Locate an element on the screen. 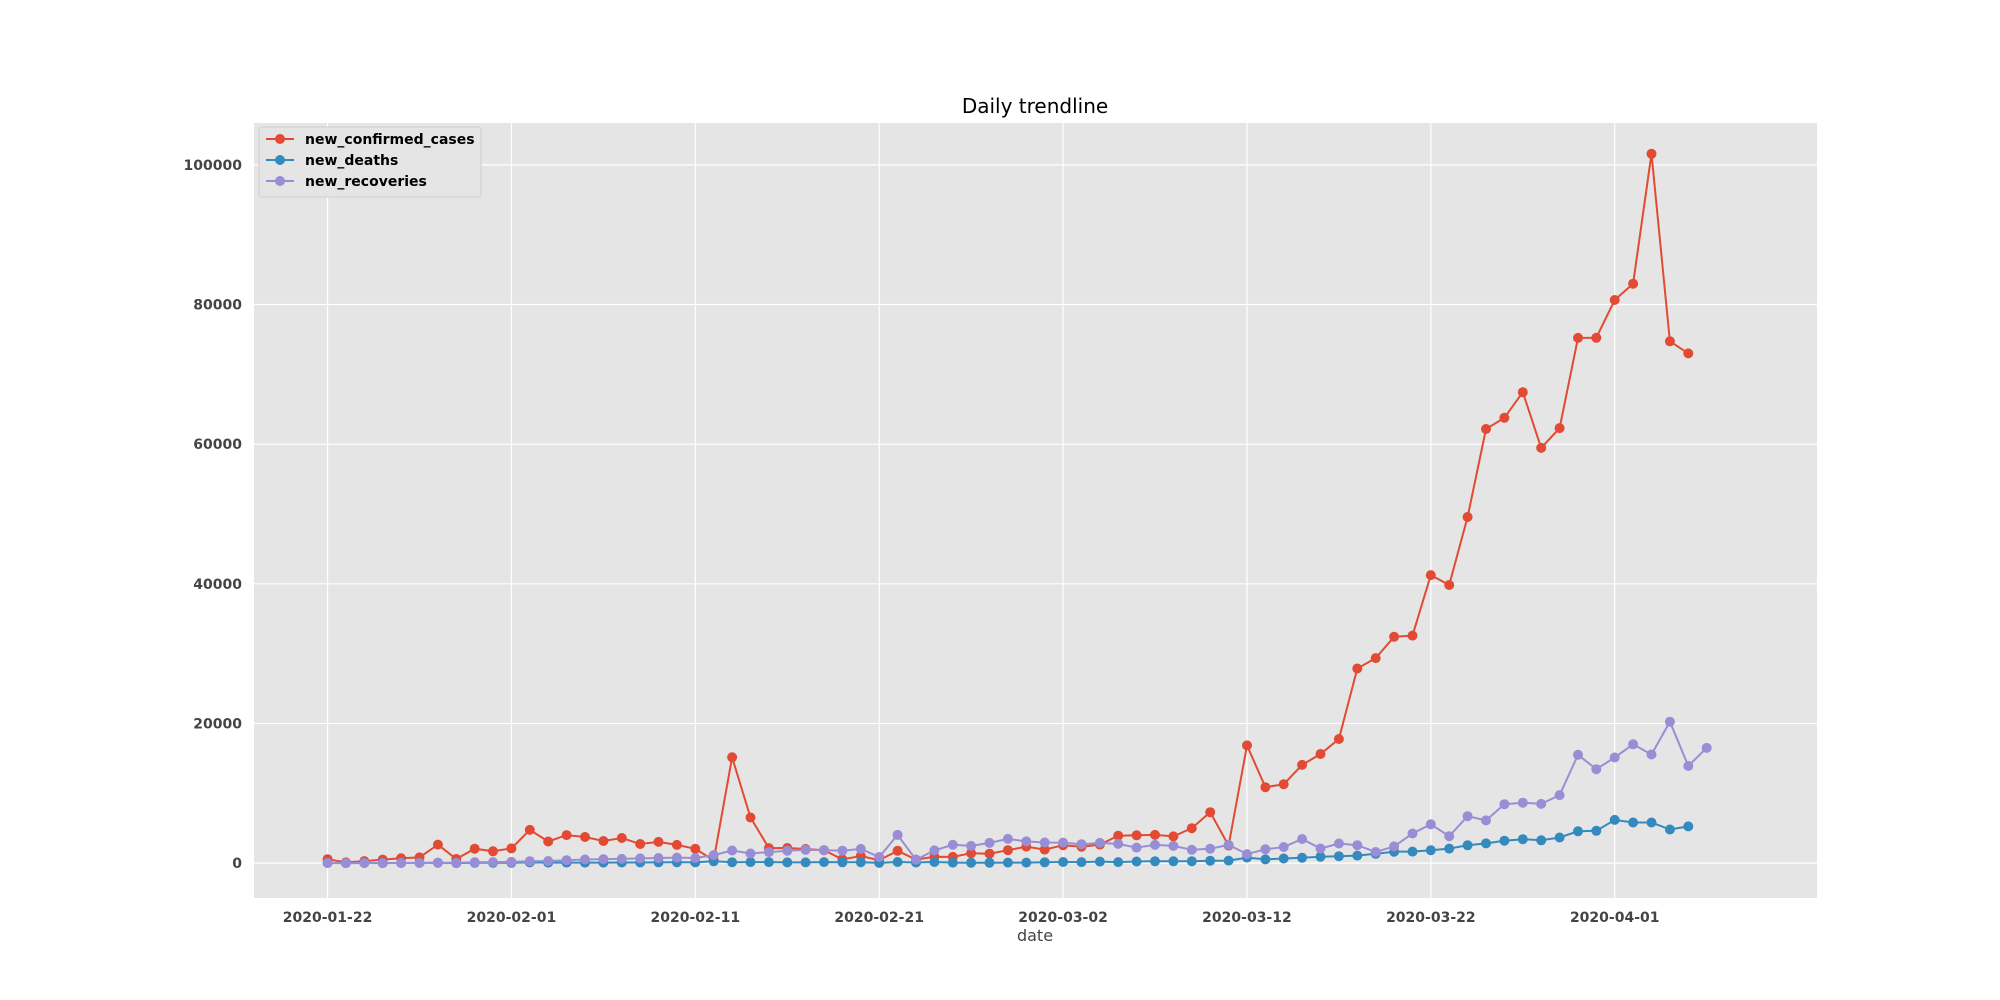  y-tick-label: 80000 is located at coordinates (217, 306).